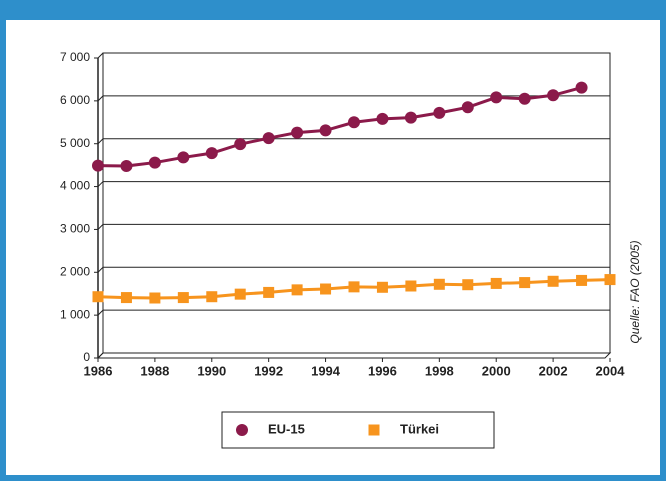 The height and width of the screenshot is (486, 666). What do you see at coordinates (75, 143) in the screenshot?
I see `y-tick-label: 5 000` at bounding box center [75, 143].